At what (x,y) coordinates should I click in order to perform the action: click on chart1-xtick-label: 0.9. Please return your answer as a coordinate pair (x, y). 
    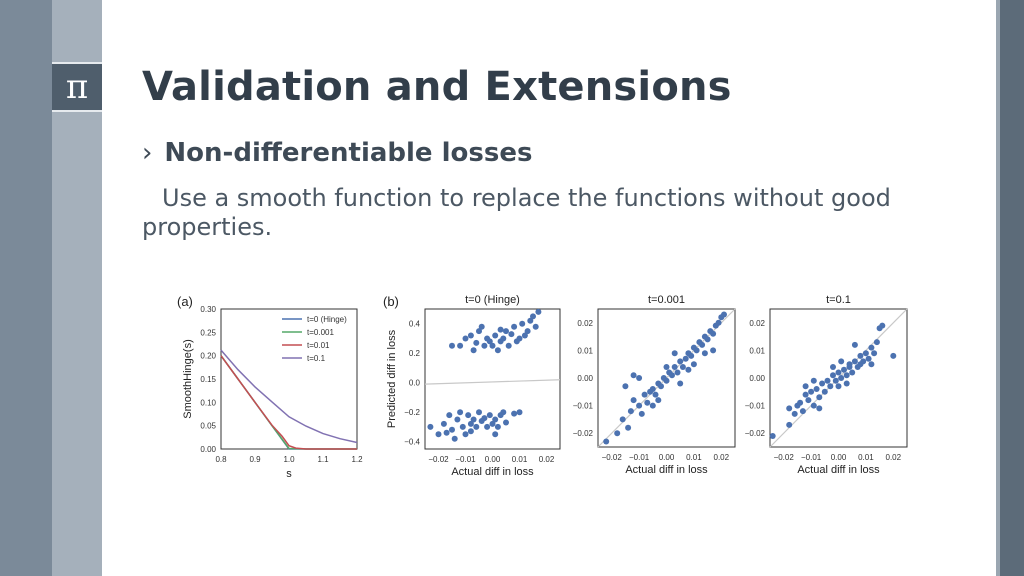
    Looking at the image, I should click on (255, 459).